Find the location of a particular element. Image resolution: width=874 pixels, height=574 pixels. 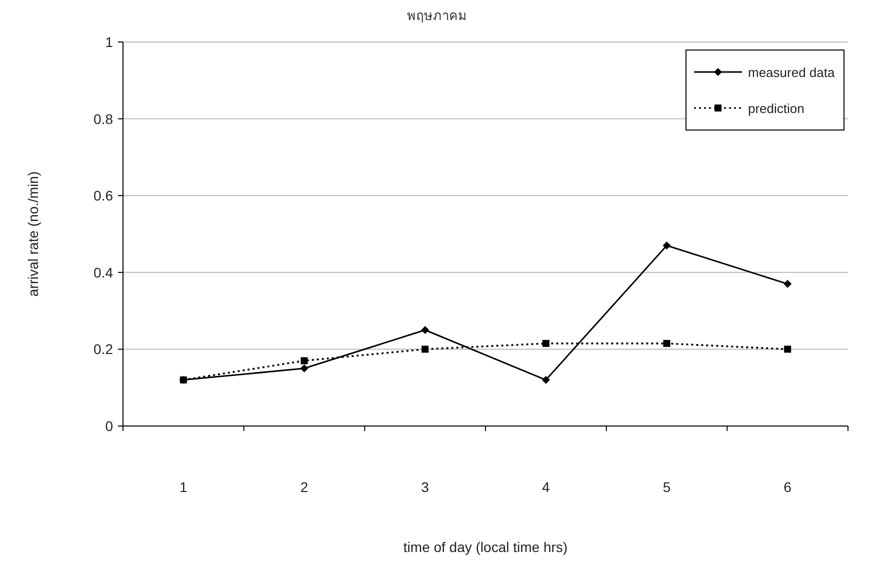

x-axis-title: time of day (local time hrs) is located at coordinates (485, 547).